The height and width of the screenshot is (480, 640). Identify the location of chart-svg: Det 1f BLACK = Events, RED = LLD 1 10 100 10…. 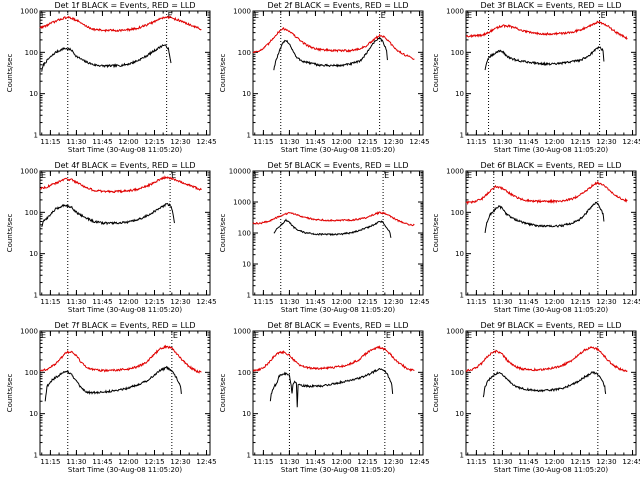
(111, 77).